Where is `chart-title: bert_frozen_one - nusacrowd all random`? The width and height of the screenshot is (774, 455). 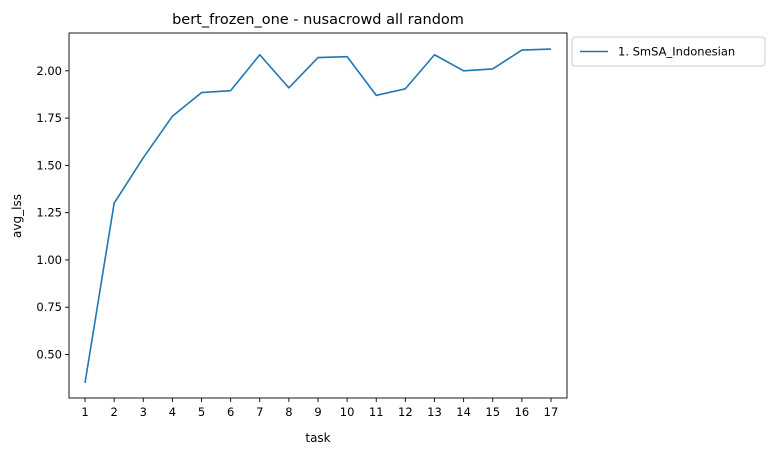
chart-title: bert_frozen_one - nusacrowd all random is located at coordinates (318, 20).